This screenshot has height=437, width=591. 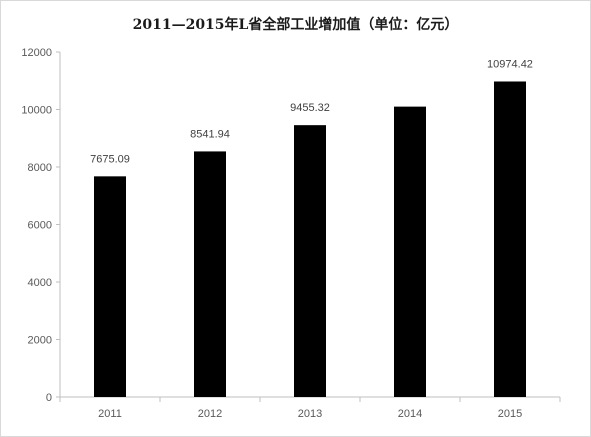 I want to click on y-tick-label: 4000, so click(x=40, y=283).